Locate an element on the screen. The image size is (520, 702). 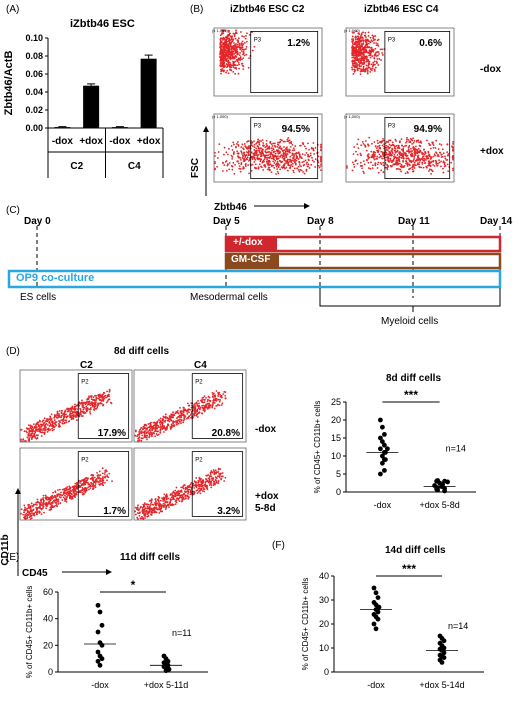
a-ytick-label: 0.08 is located at coordinates (34, 56).